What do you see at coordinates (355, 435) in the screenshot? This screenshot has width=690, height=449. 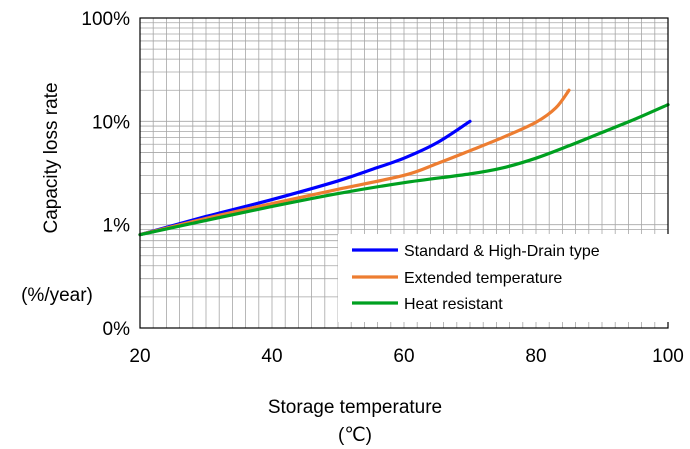 I see `x-axis-unit: (℃)` at bounding box center [355, 435].